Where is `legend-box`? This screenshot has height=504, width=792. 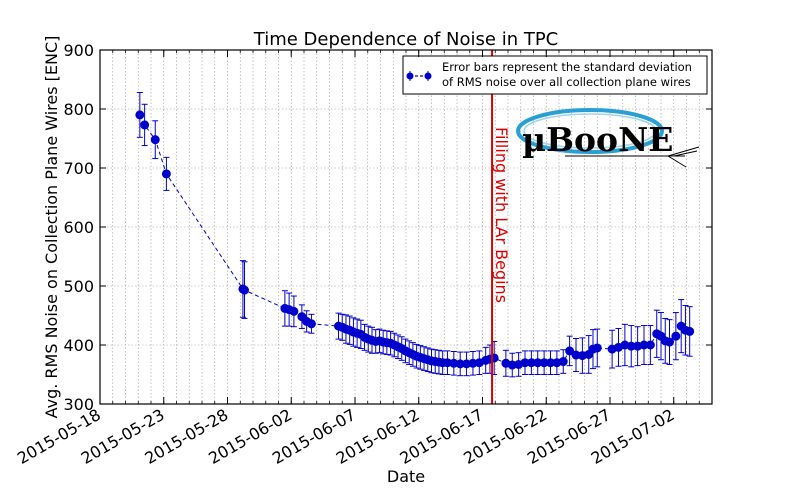
legend-box is located at coordinates (555, 75).